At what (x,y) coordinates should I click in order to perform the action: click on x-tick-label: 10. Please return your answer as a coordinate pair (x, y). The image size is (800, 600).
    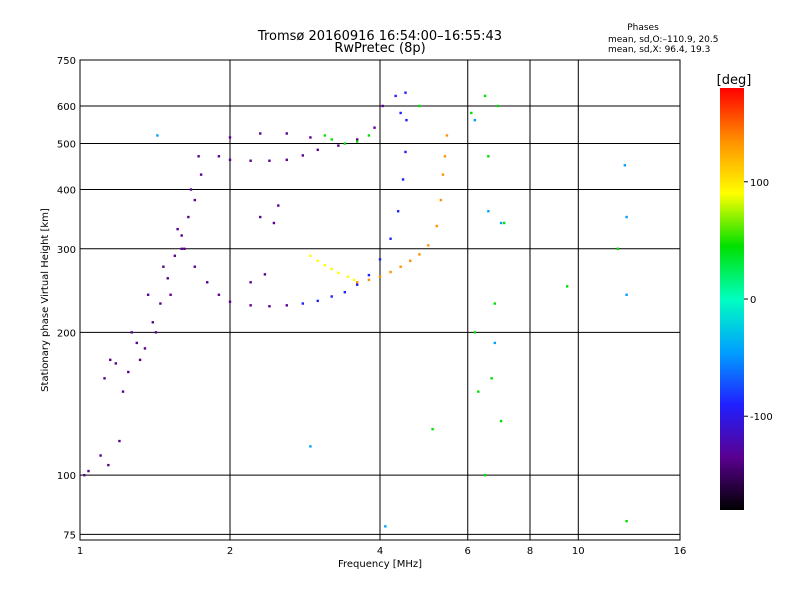
    Looking at the image, I should click on (578, 551).